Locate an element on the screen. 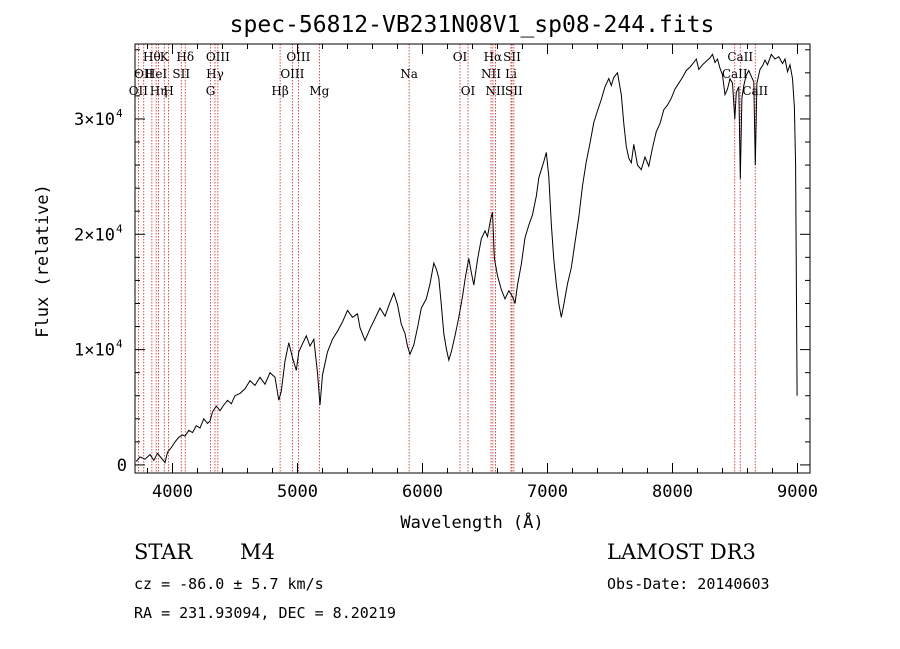 The image size is (900, 649). object-type: STAR is located at coordinates (163, 552).